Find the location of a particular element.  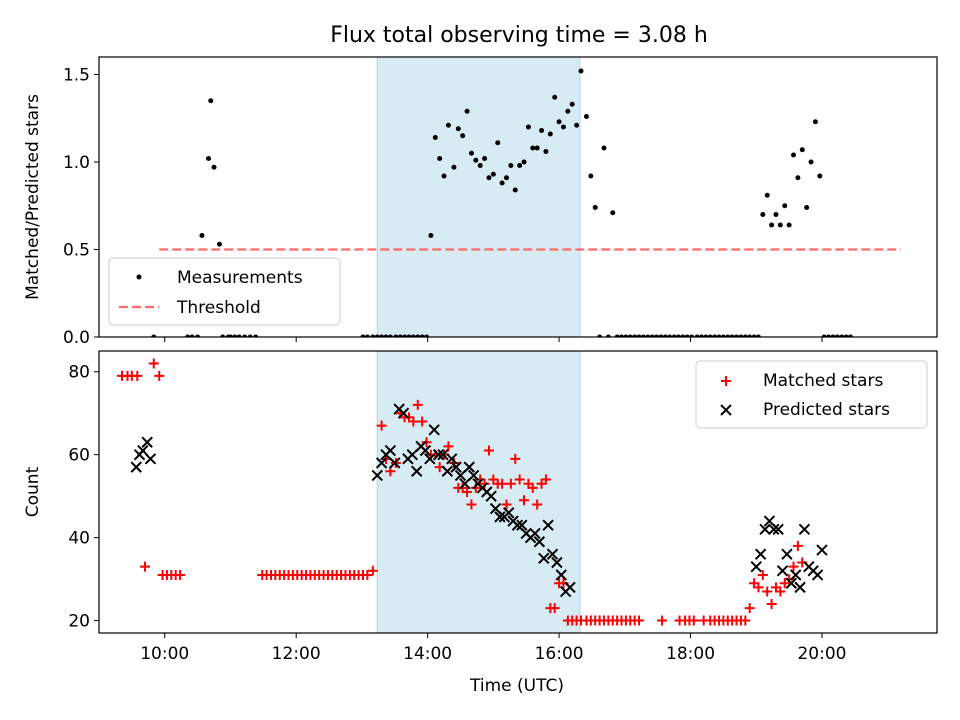

x-tick-label: 16:00 is located at coordinates (559, 654).